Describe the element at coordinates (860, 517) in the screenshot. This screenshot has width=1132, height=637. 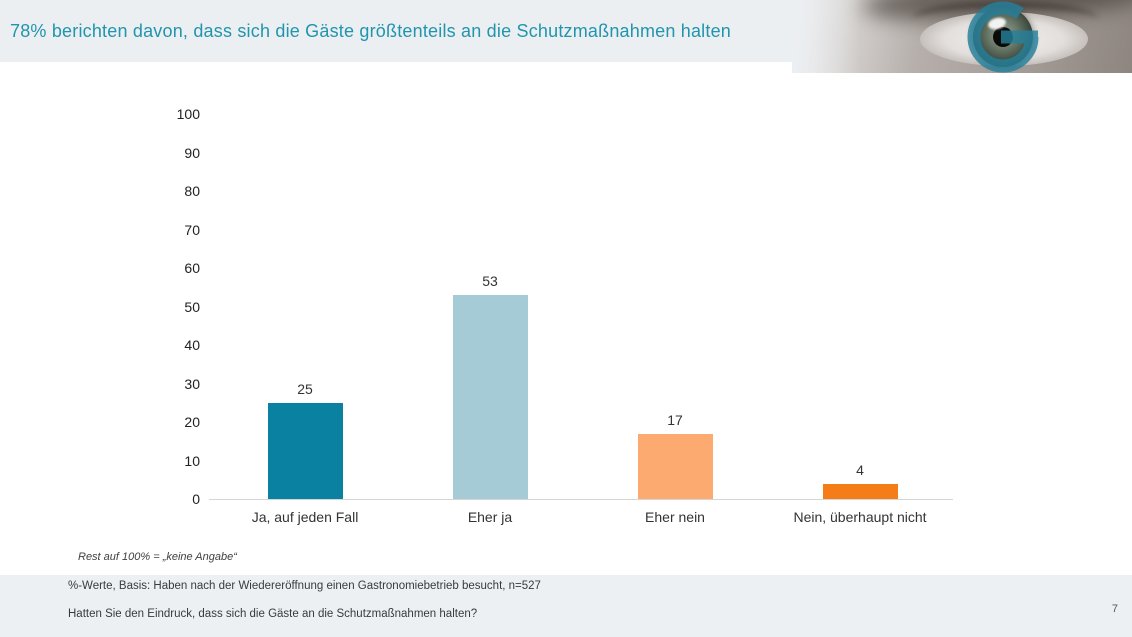
I see `x-axis-category-label: Nein, überhaupt nicht` at that location.